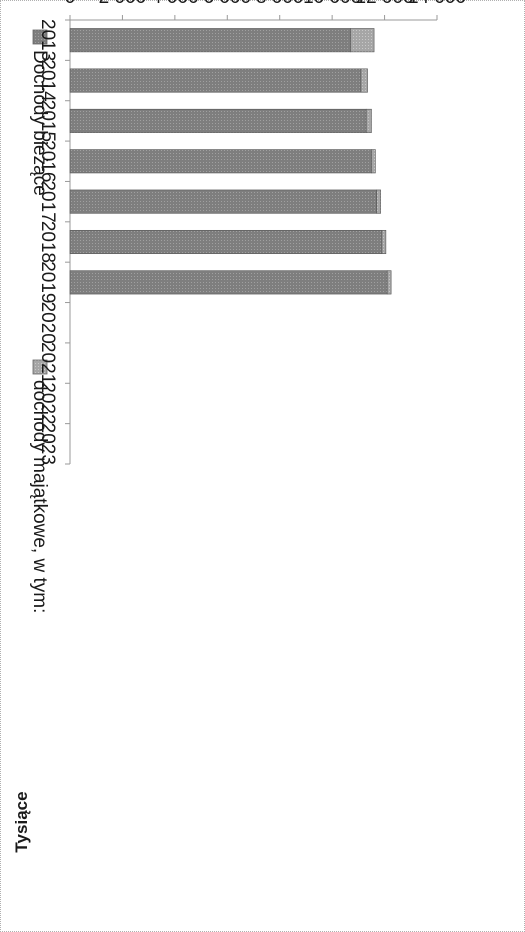 The image size is (525, 932). I want to click on x-tick-label: 2013, so click(47, 40).